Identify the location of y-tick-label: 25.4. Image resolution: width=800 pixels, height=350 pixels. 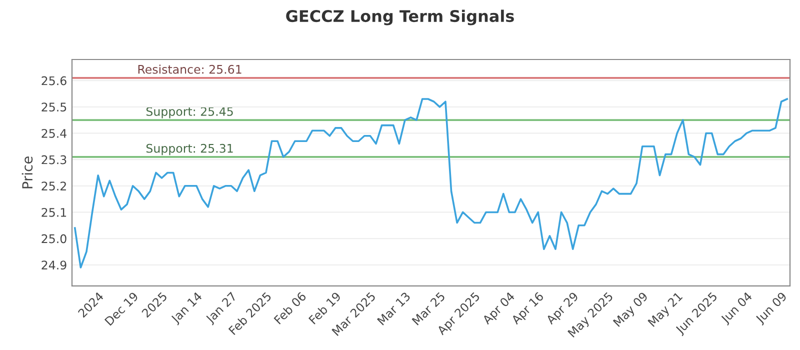
(54, 133).